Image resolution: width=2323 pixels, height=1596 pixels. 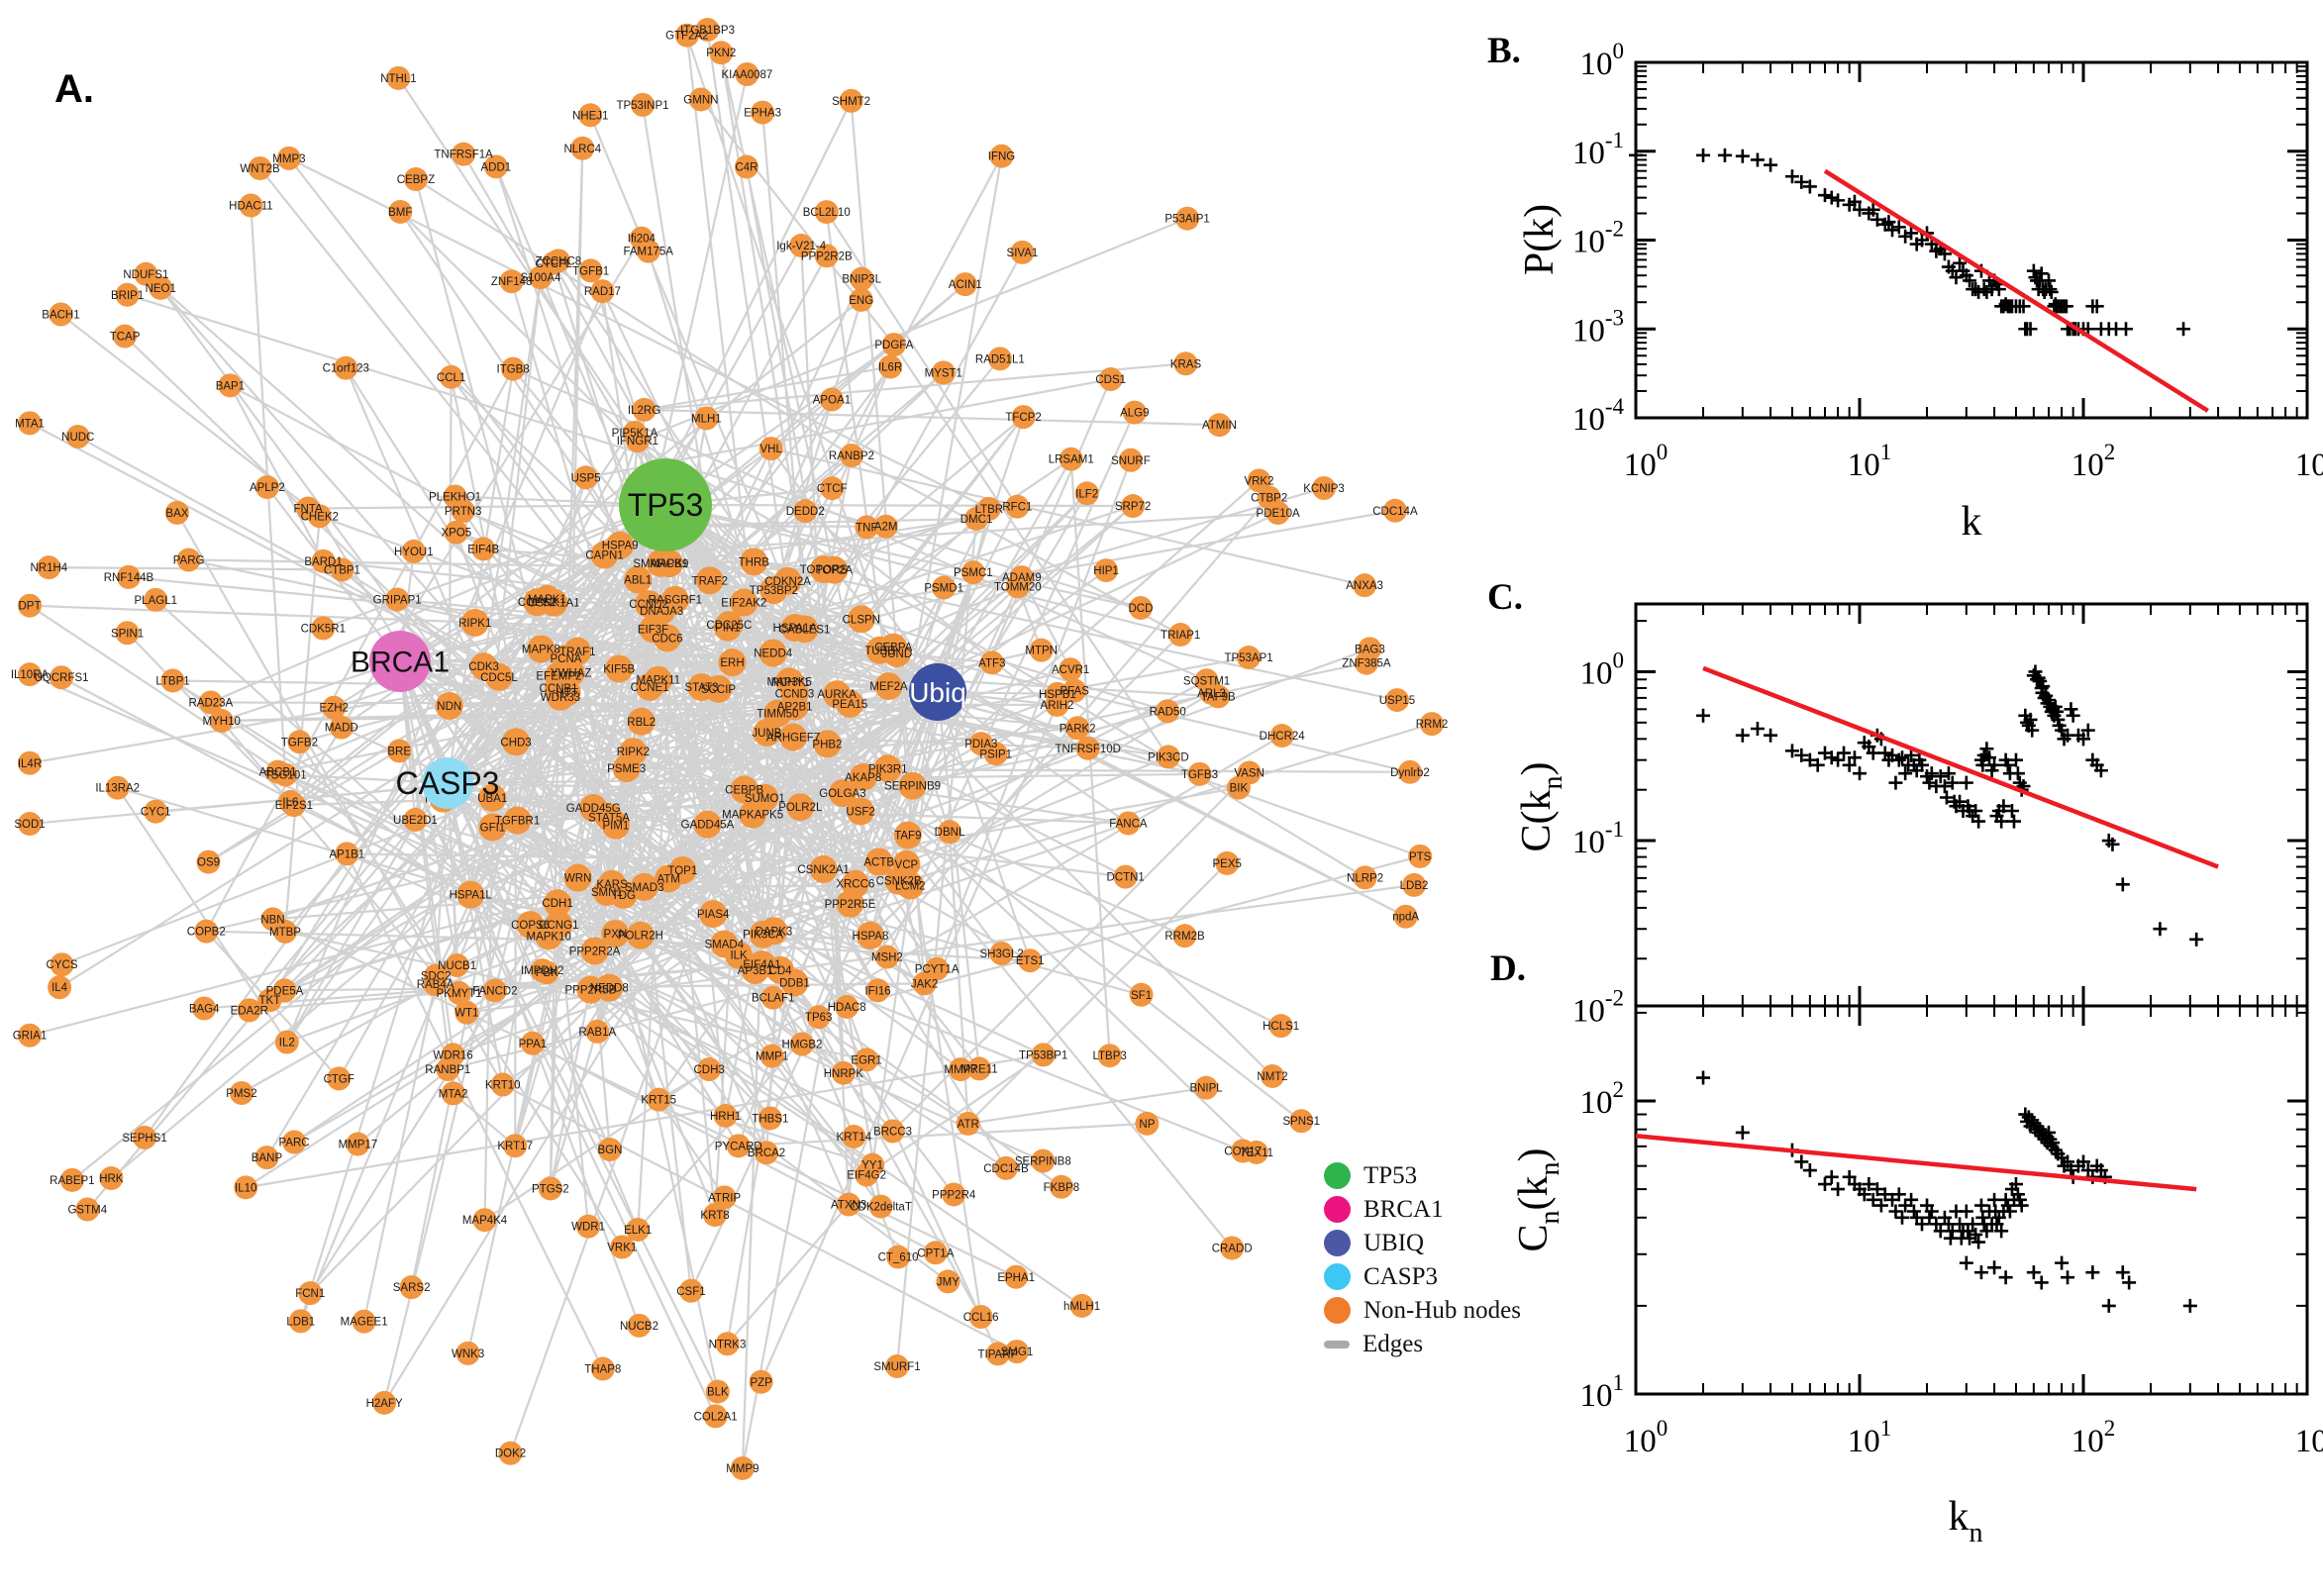 I want to click on node-label: MTA2, so click(x=453, y=1094).